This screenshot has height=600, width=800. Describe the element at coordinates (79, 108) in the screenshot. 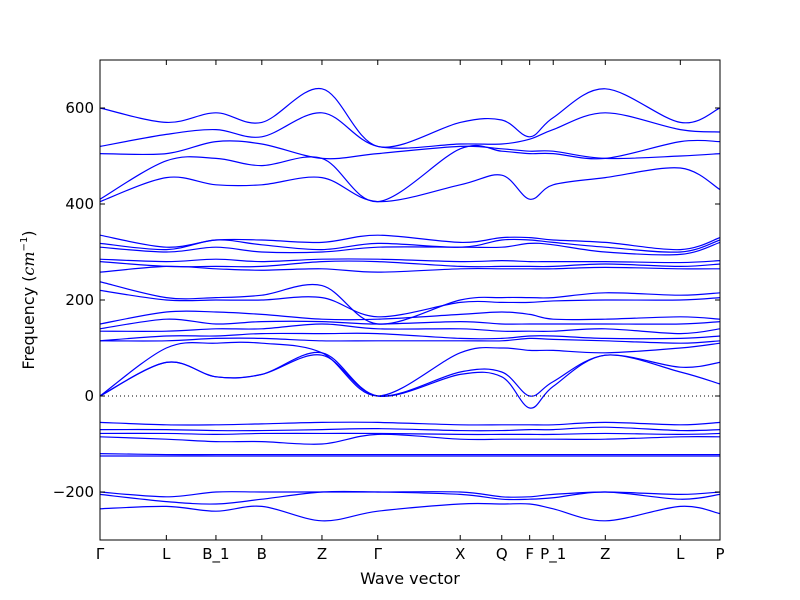

I see `y-tick-label: 600` at that location.